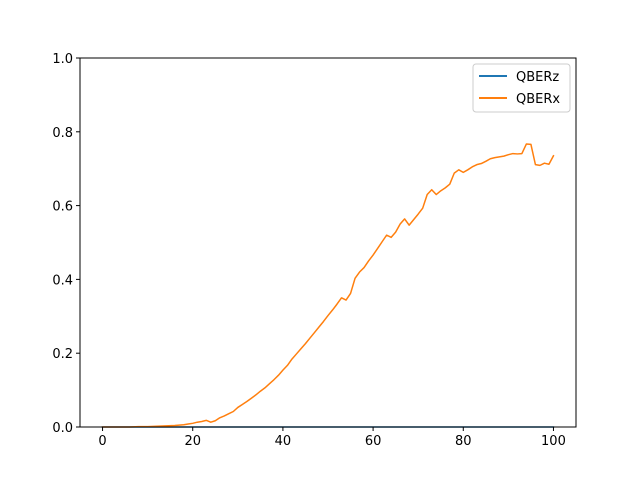  What do you see at coordinates (283, 441) in the screenshot?
I see `x-tick-label: 40` at bounding box center [283, 441].